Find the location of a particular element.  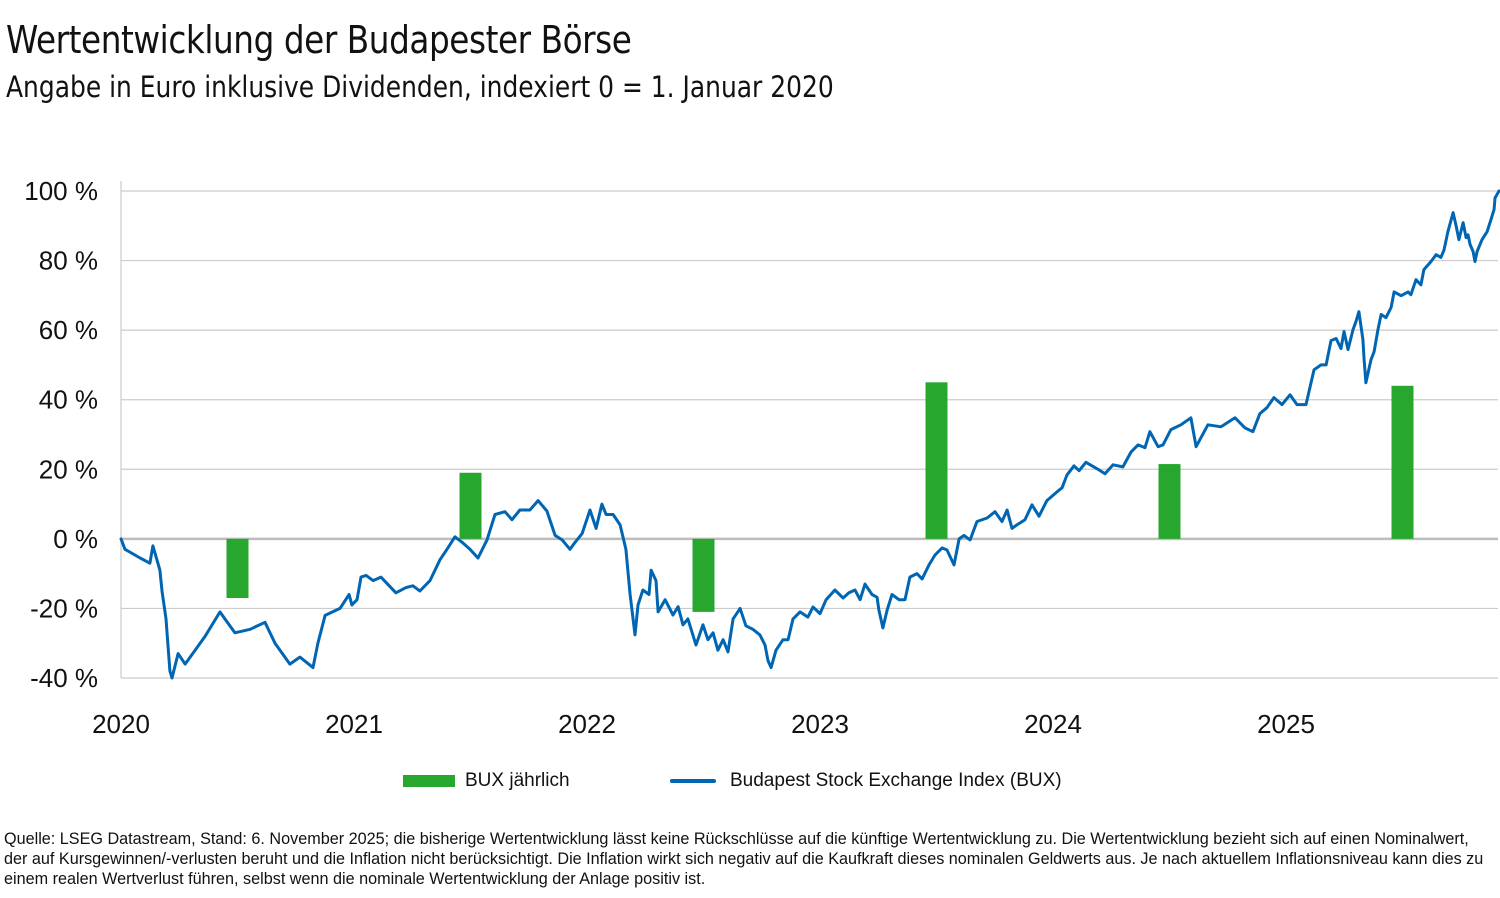

bar-swatch-icon is located at coordinates (429, 781).